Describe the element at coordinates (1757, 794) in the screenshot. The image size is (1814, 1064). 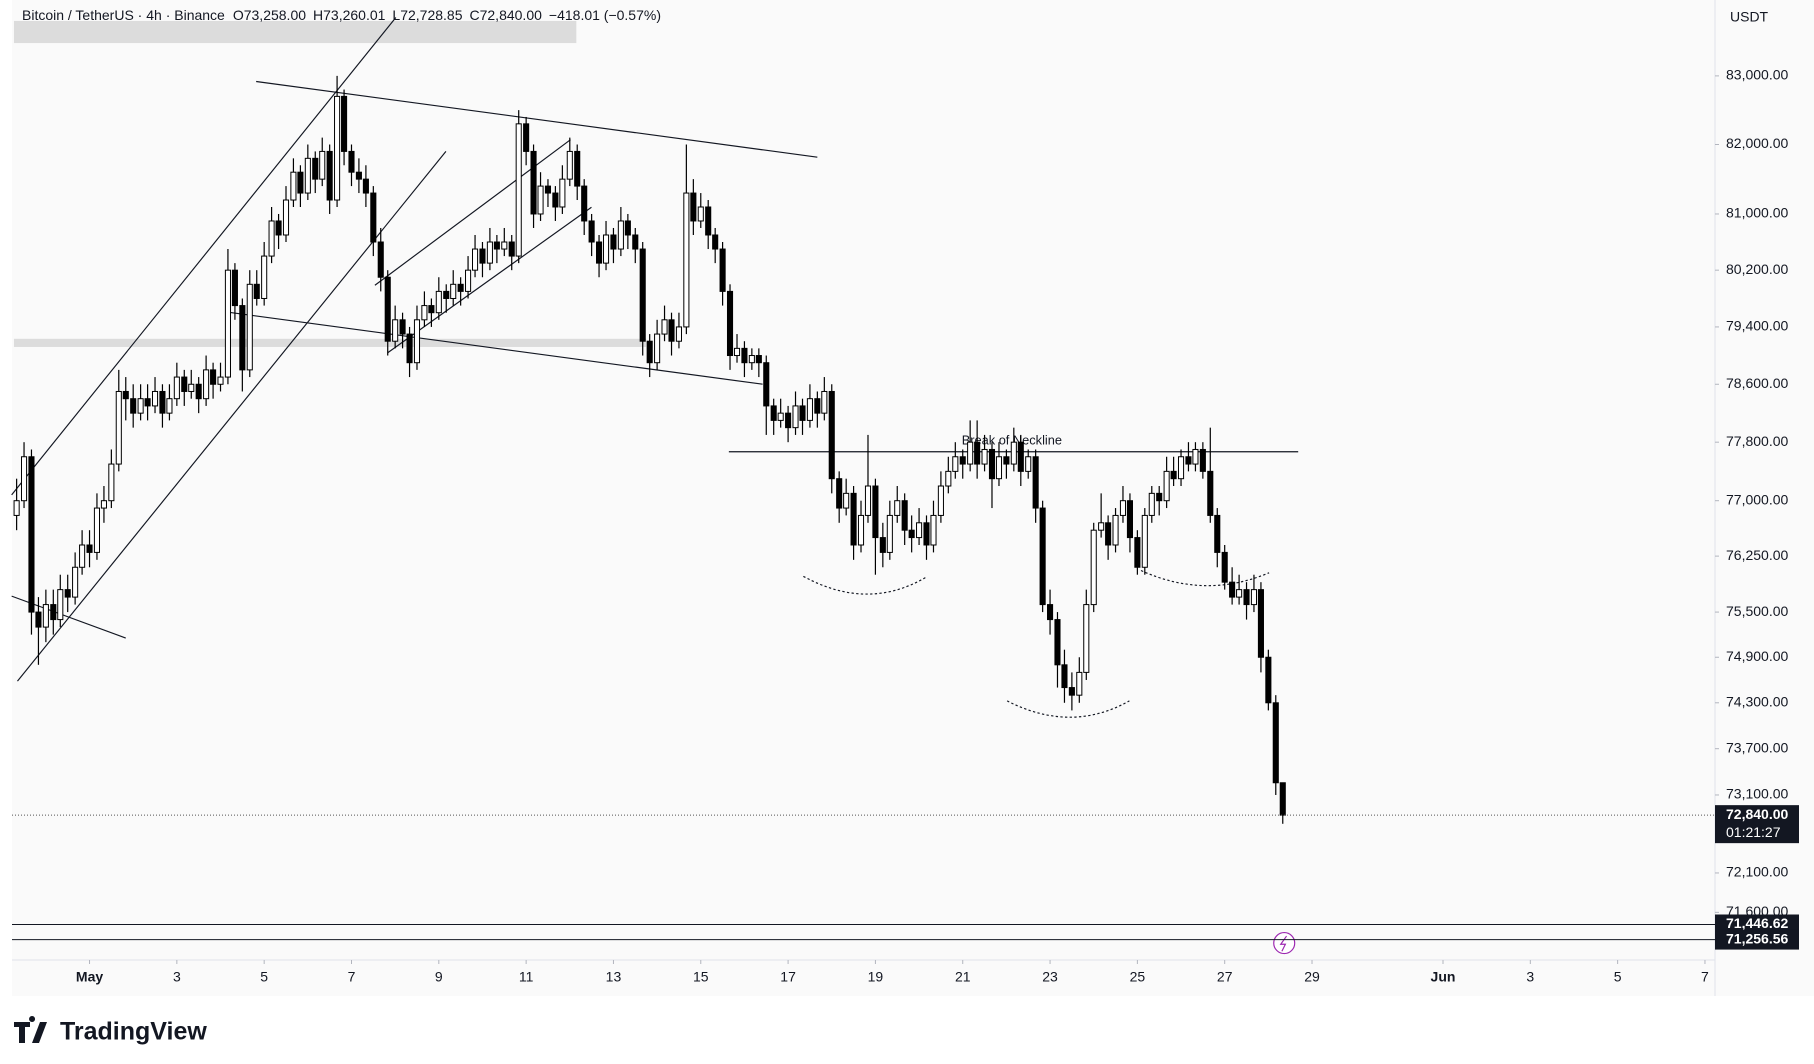
I see `y-tick-label: 73,100.00` at that location.